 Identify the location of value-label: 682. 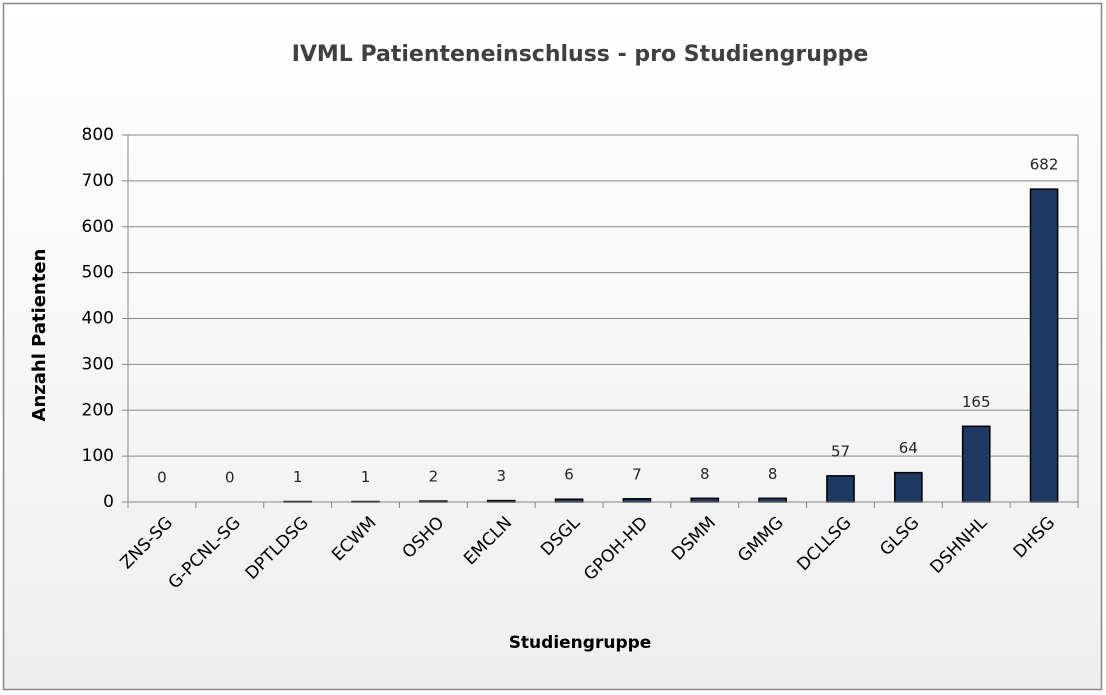
(1044, 165).